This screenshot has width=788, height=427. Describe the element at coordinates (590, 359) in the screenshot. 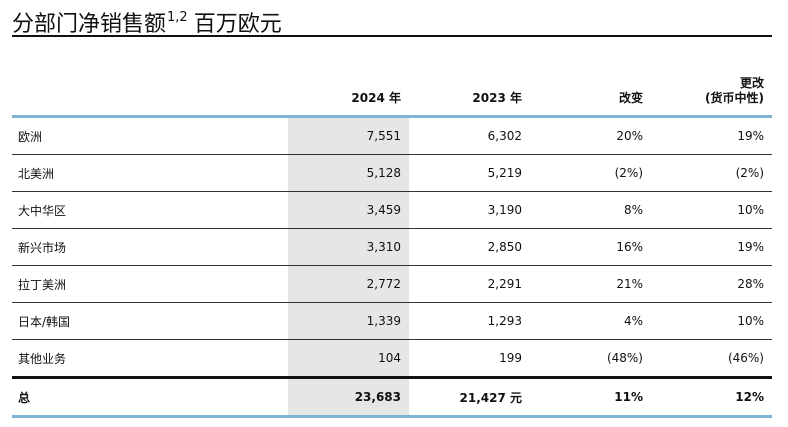

I see `cell-change: (48%)` at that location.